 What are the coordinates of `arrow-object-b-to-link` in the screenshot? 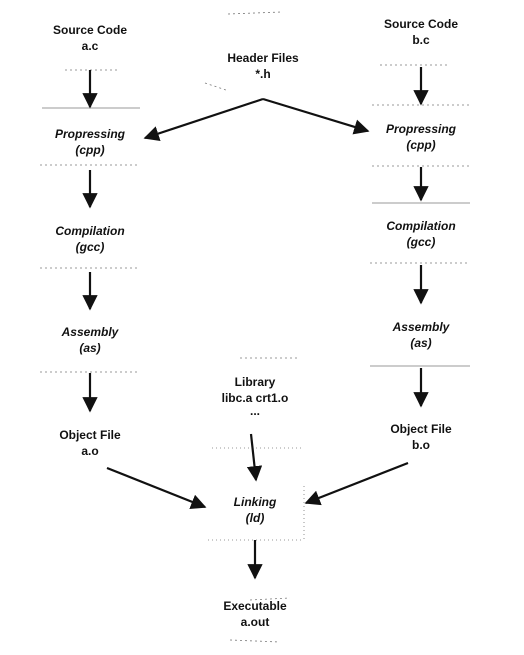 It's located at (356, 483).